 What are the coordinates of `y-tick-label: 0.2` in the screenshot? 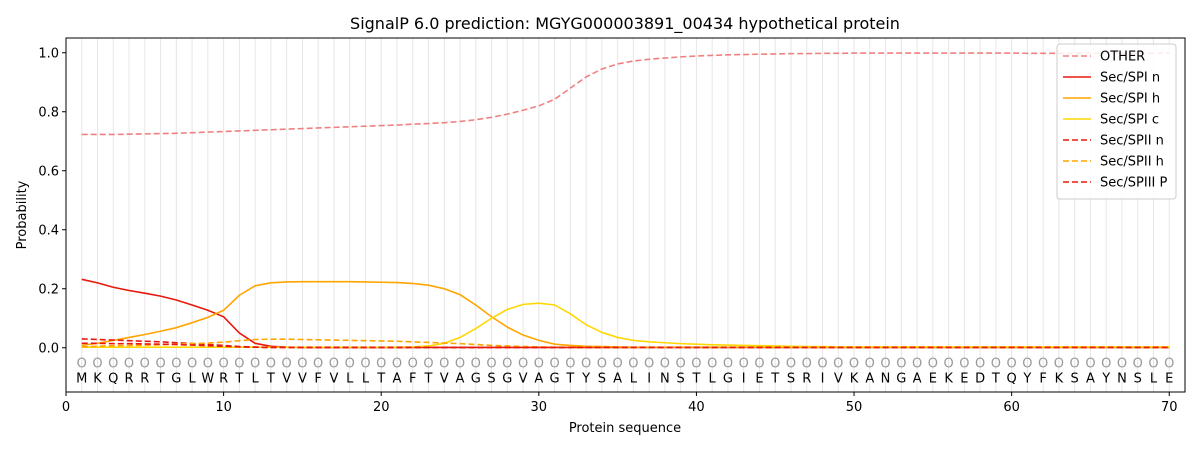 It's located at (48, 289).